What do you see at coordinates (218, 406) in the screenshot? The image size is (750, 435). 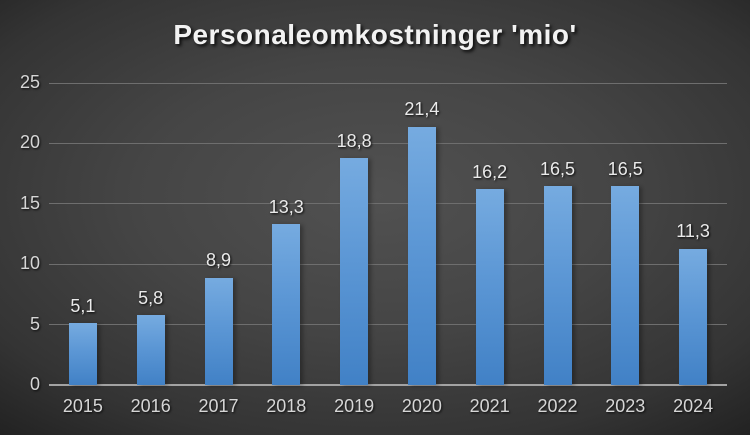 I see `x-axis-label: 2017` at bounding box center [218, 406].